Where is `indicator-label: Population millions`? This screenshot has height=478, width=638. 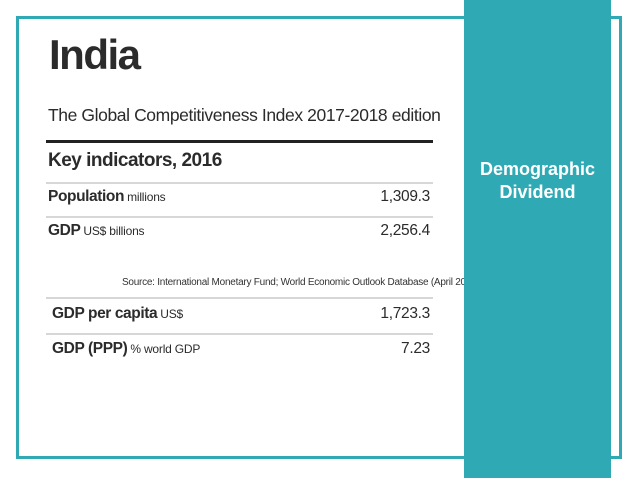 indicator-label: Population millions is located at coordinates (107, 196).